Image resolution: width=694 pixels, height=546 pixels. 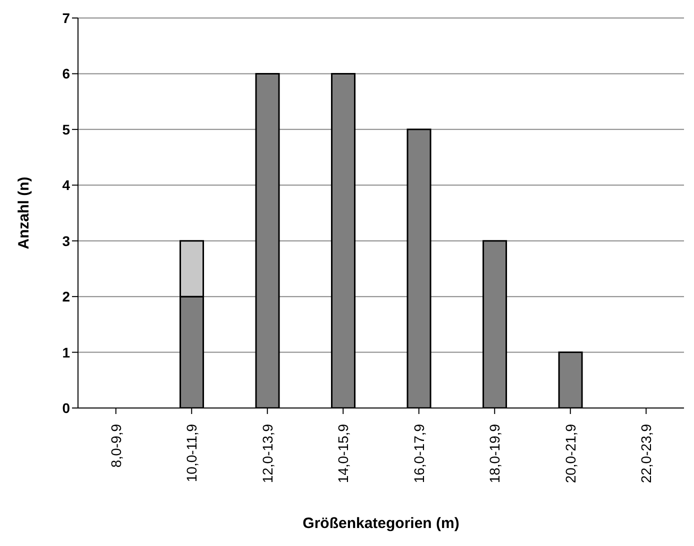 What do you see at coordinates (66, 74) in the screenshot?
I see `y-tick-label: 6` at bounding box center [66, 74].